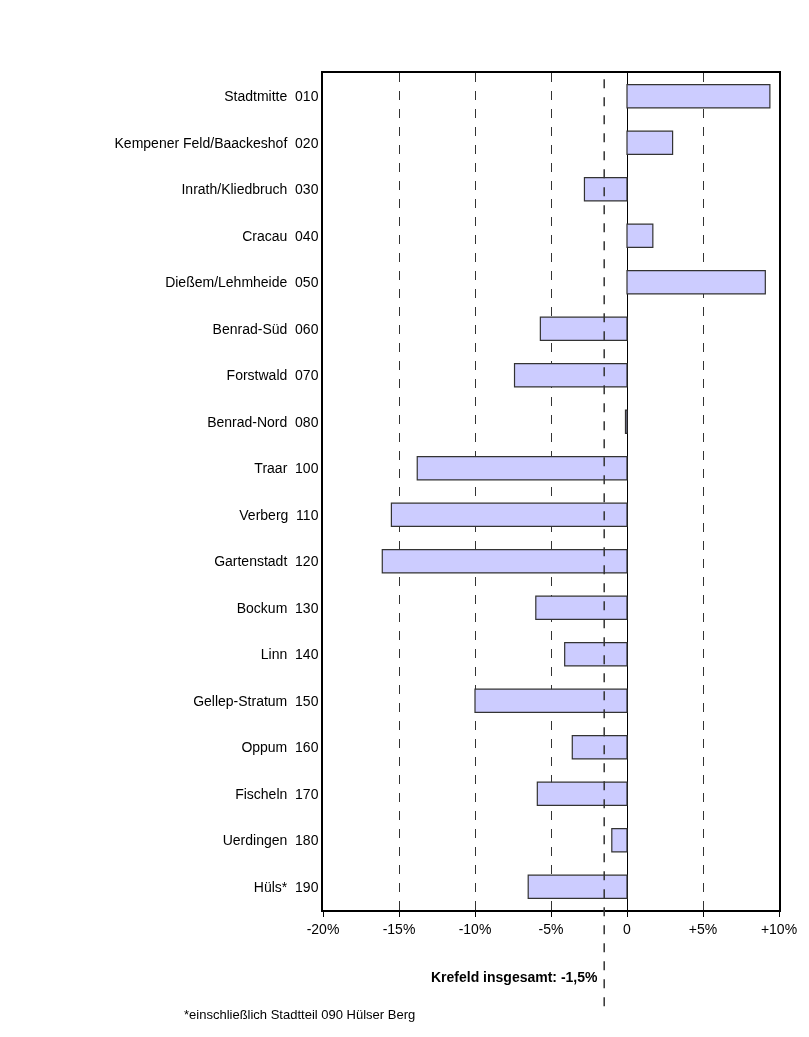 The height and width of the screenshot is (1037, 809). What do you see at coordinates (286, 886) in the screenshot?
I see `y-tick-label: Hüls* 190` at bounding box center [286, 886].